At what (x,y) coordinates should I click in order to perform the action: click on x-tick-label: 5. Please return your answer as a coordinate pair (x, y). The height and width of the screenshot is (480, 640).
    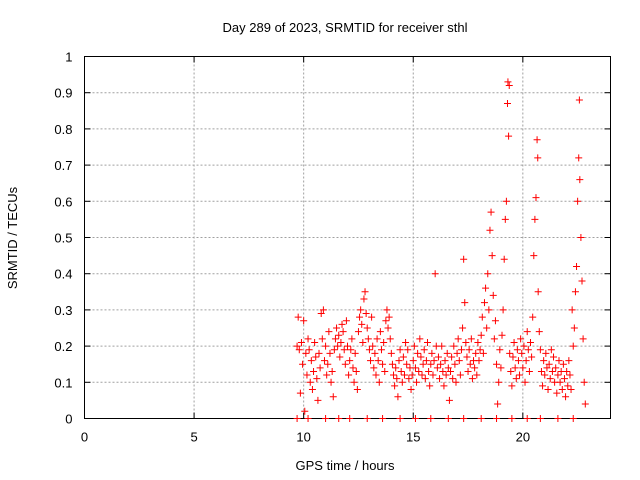
    Looking at the image, I should click on (193, 437).